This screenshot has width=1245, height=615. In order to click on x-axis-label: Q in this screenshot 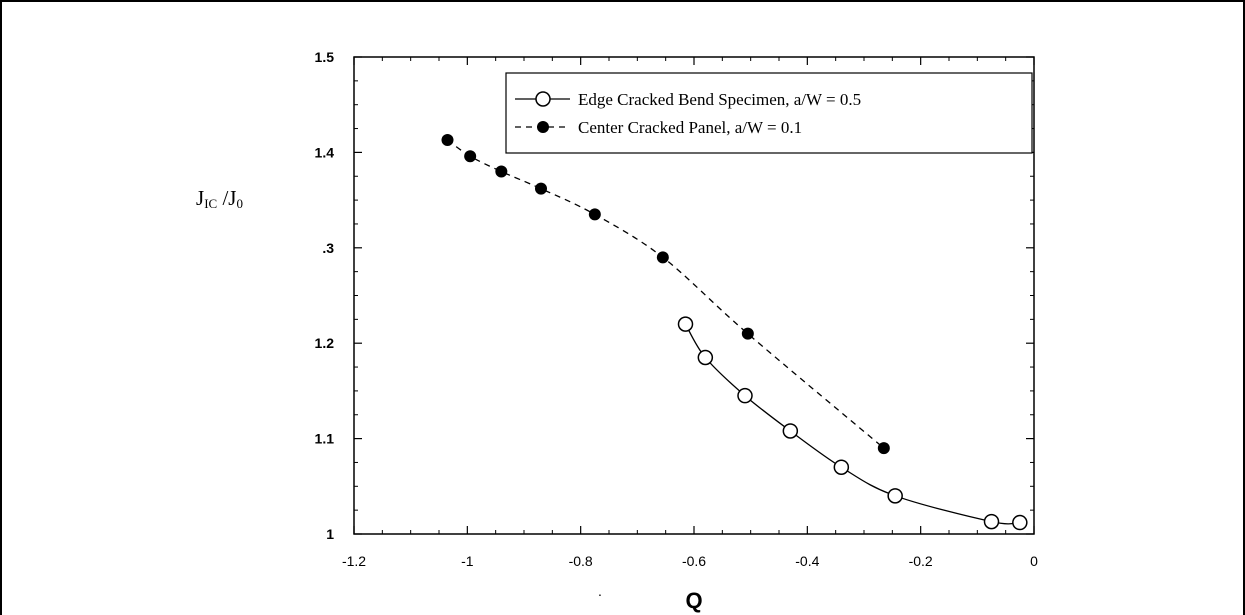, I will do `click(693, 600)`.